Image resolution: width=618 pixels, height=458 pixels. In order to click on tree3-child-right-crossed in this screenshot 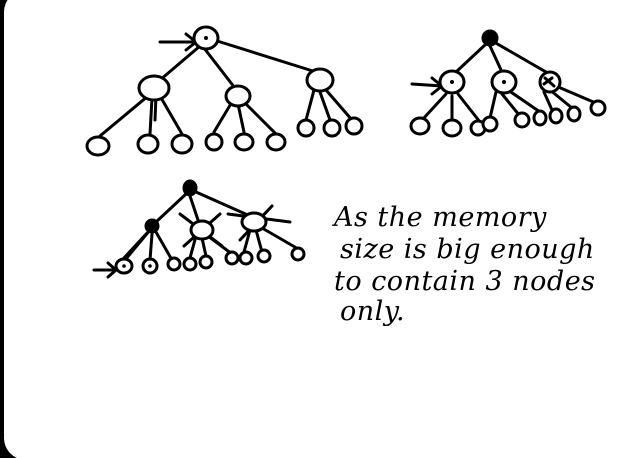, I will do `click(254, 222)`.